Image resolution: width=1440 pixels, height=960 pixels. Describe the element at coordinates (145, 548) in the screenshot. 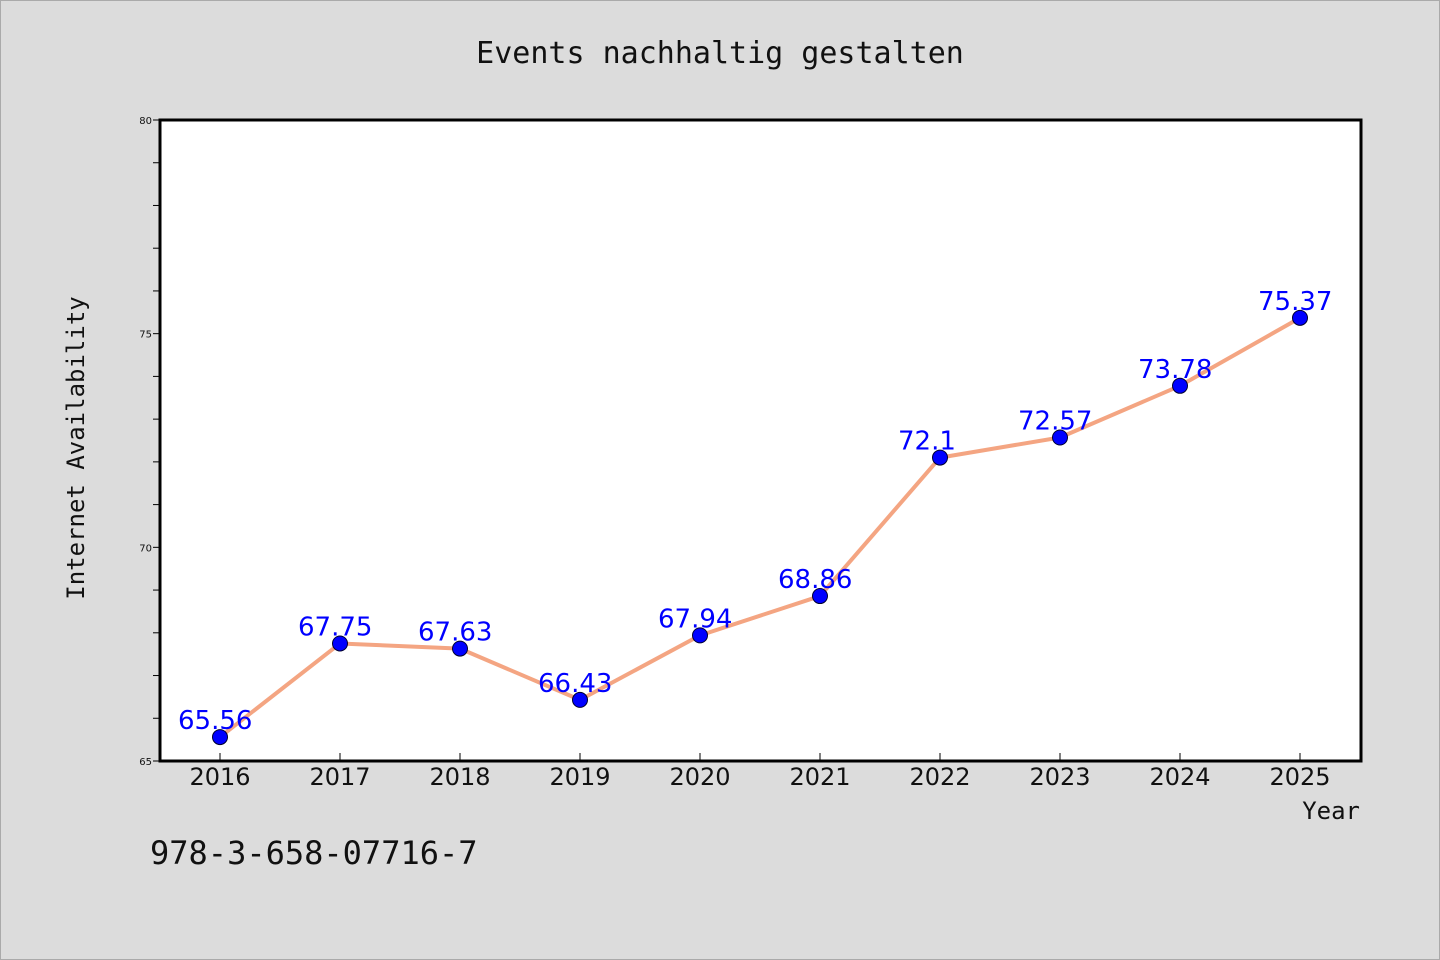

I see `y-tick-label: 70` at that location.